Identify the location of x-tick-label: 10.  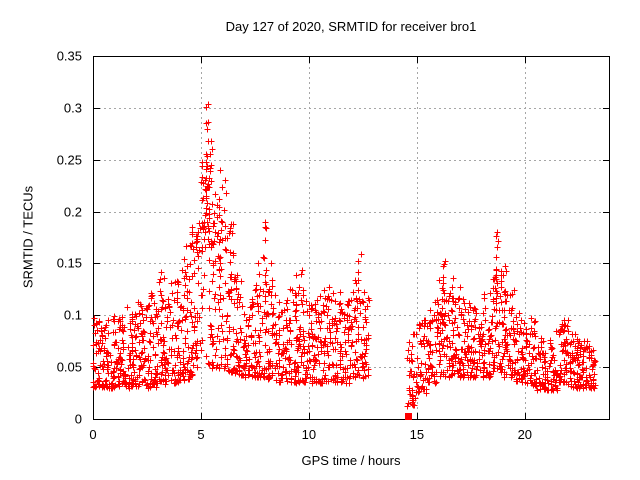
(309, 434).